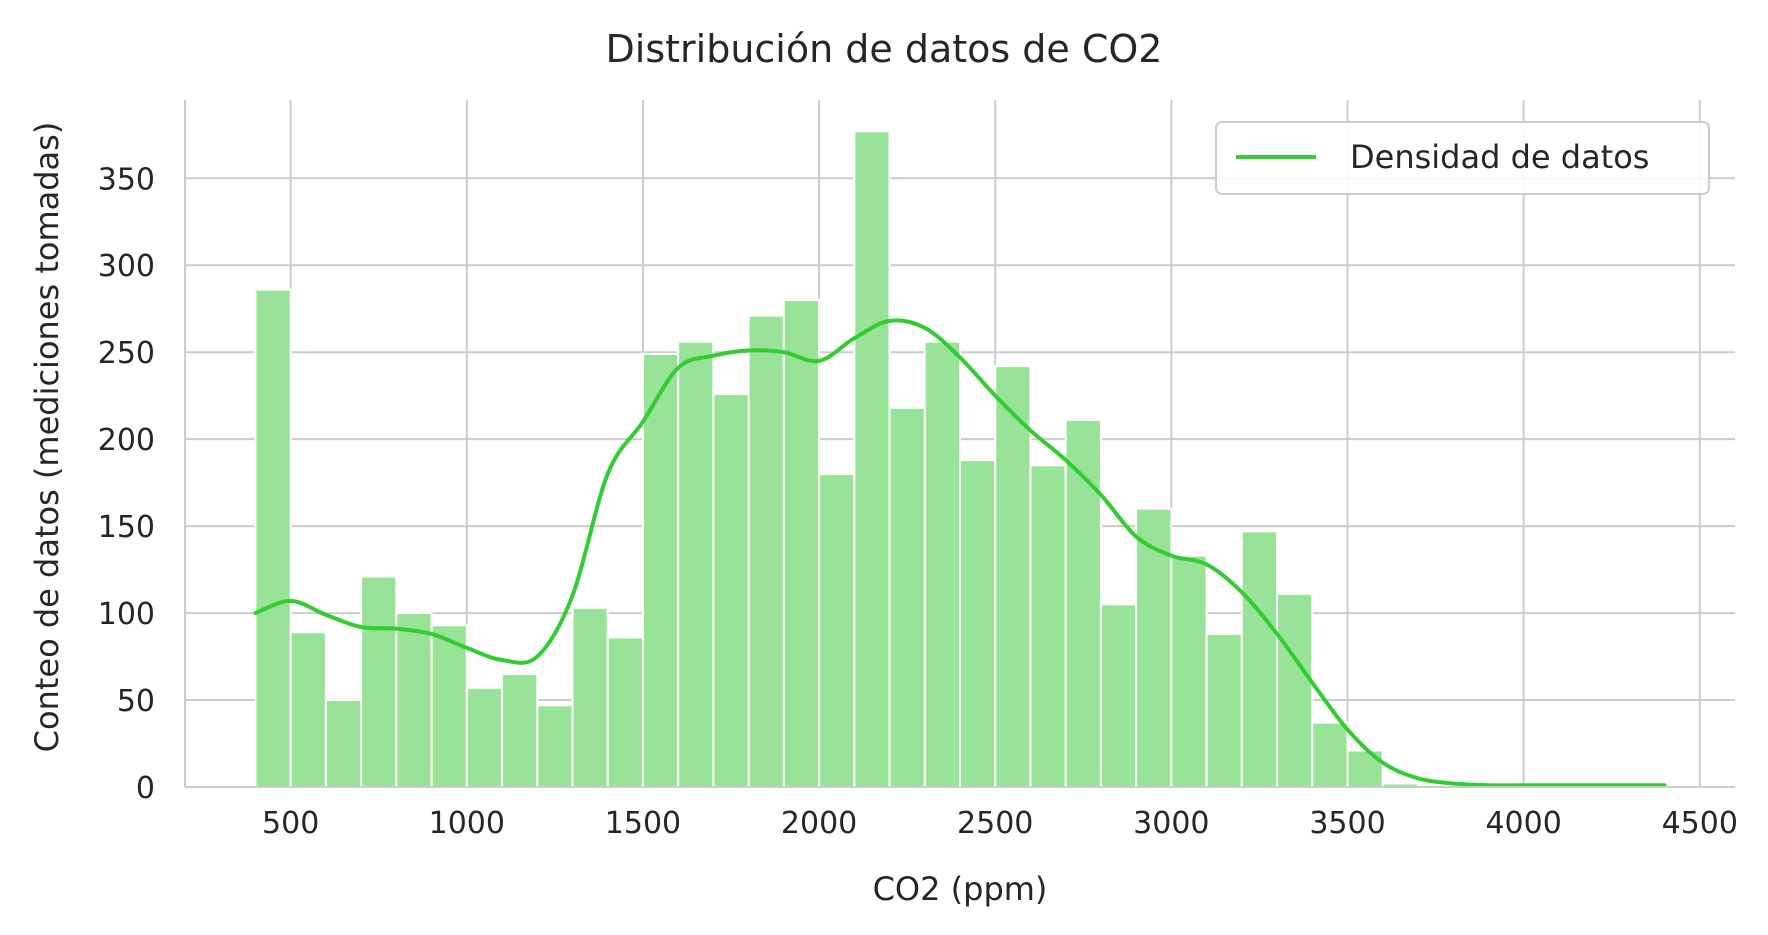 This screenshot has height=935, width=1768. What do you see at coordinates (1499, 157) in the screenshot?
I see `legend-label: Densidad de datos` at bounding box center [1499, 157].